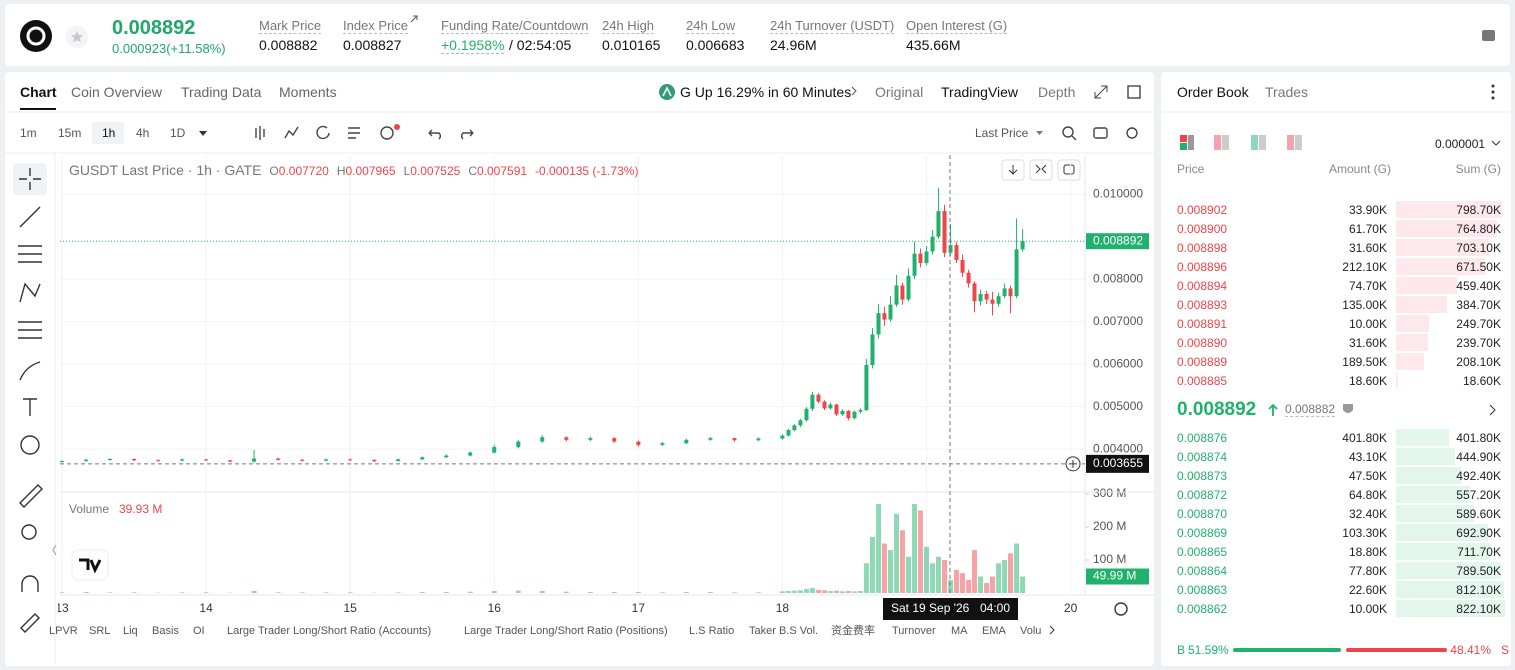  I want to click on chart-tab: Trading Data, so click(221, 92).